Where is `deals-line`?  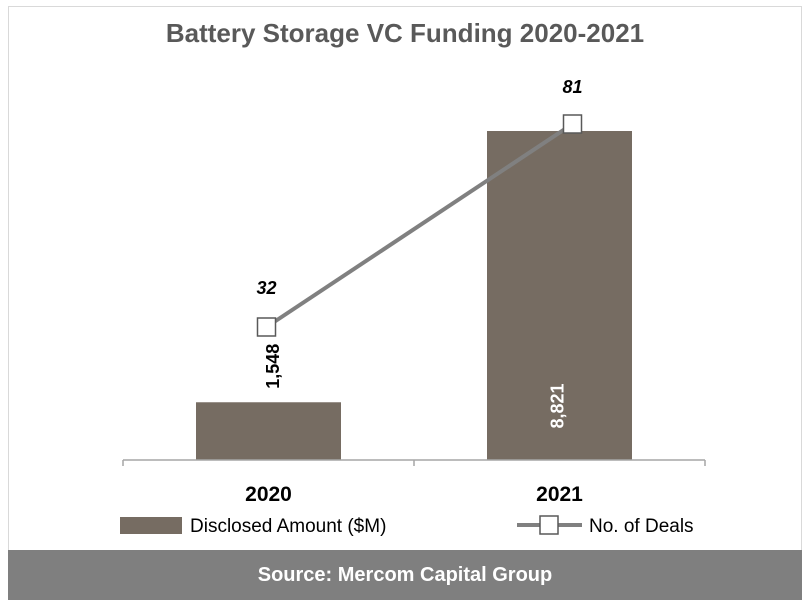
deals-line is located at coordinates (419, 225).